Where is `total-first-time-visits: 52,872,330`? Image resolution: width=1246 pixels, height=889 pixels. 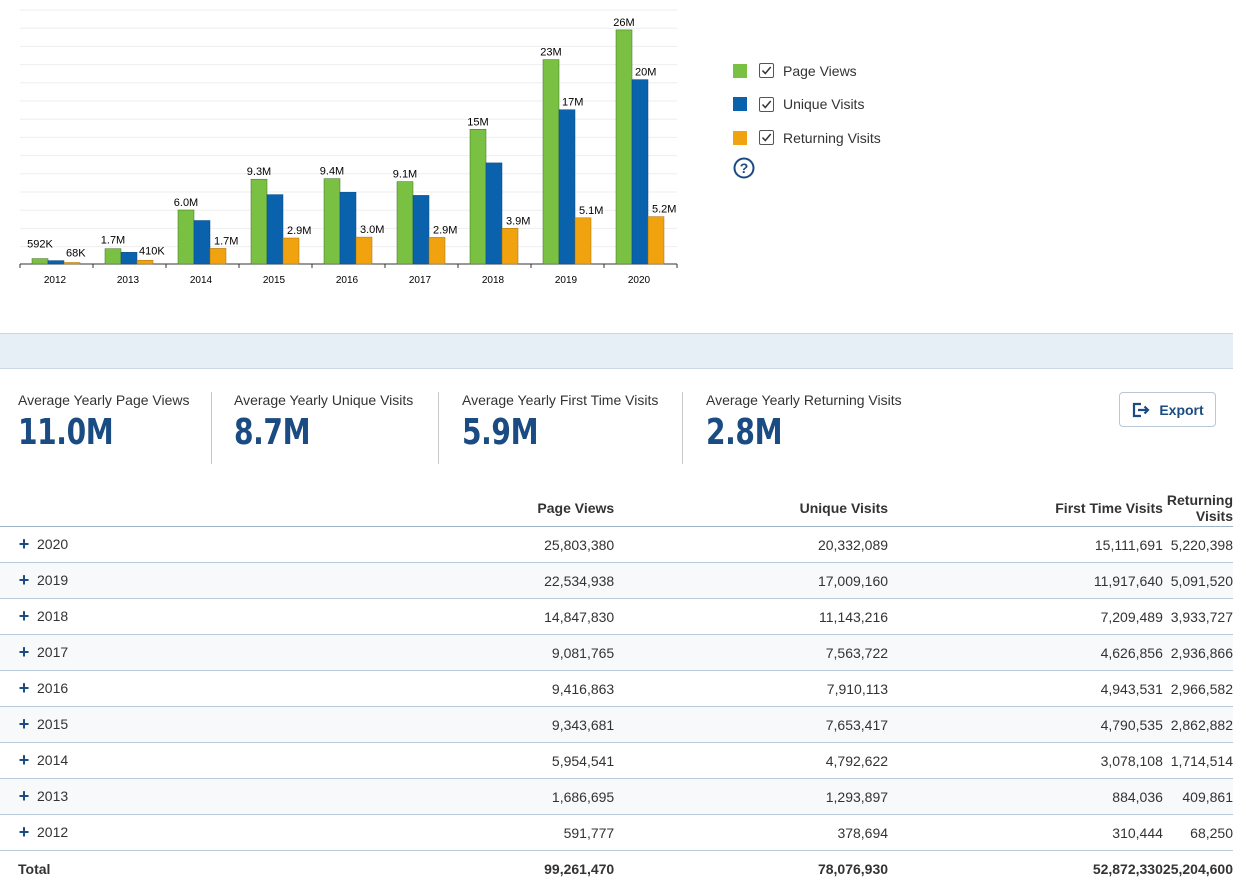 total-first-time-visits: 52,872,330 is located at coordinates (1127, 868).